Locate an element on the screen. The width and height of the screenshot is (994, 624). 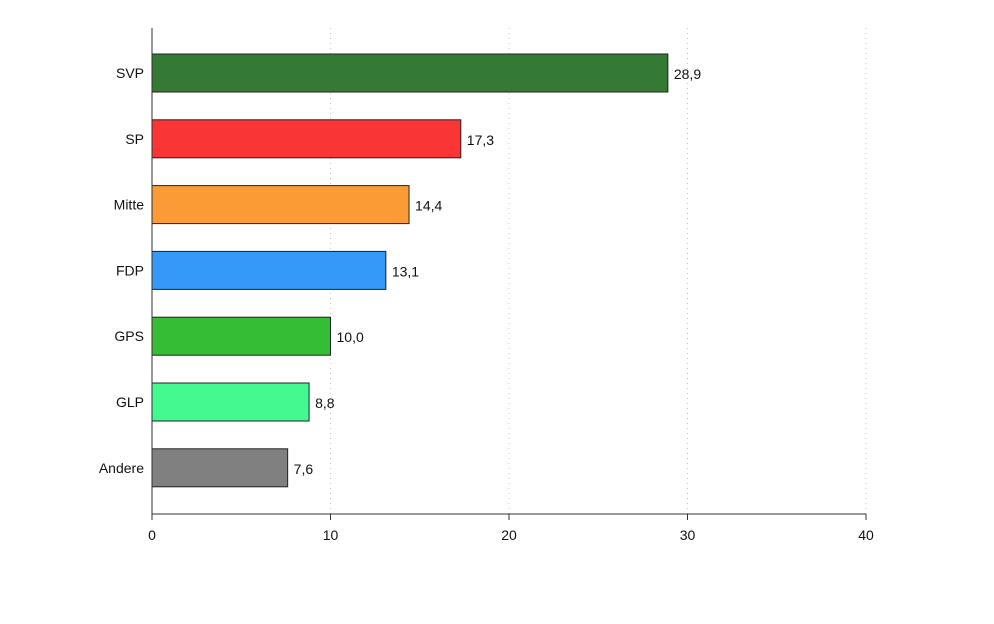
value-label-svp: 28,9 is located at coordinates (687, 74).